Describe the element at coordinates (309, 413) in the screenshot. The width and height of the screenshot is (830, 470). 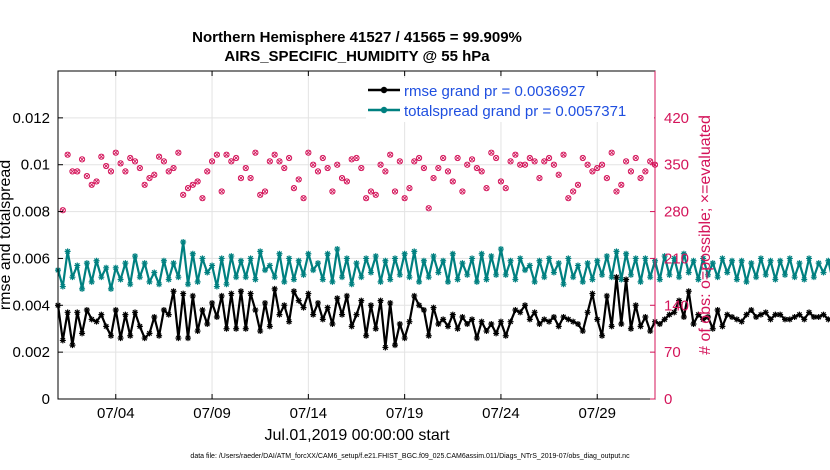
I see `x-tick-label: 07/14` at that location.